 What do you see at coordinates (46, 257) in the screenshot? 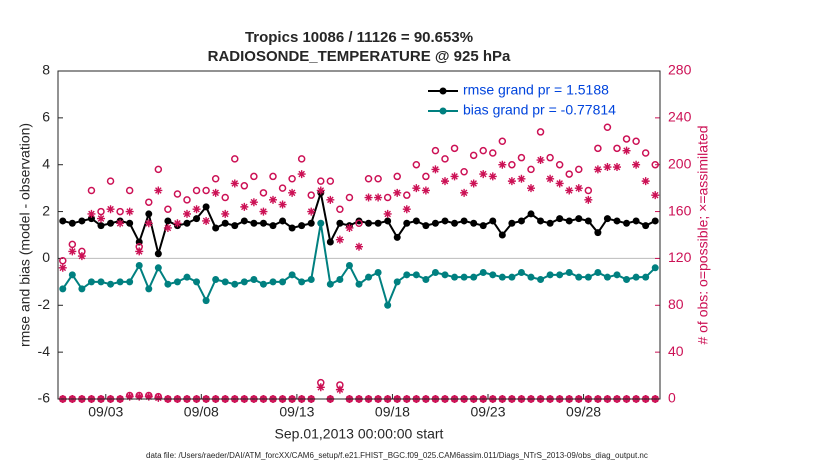
I see `y-tick-label: 0` at bounding box center [46, 257].